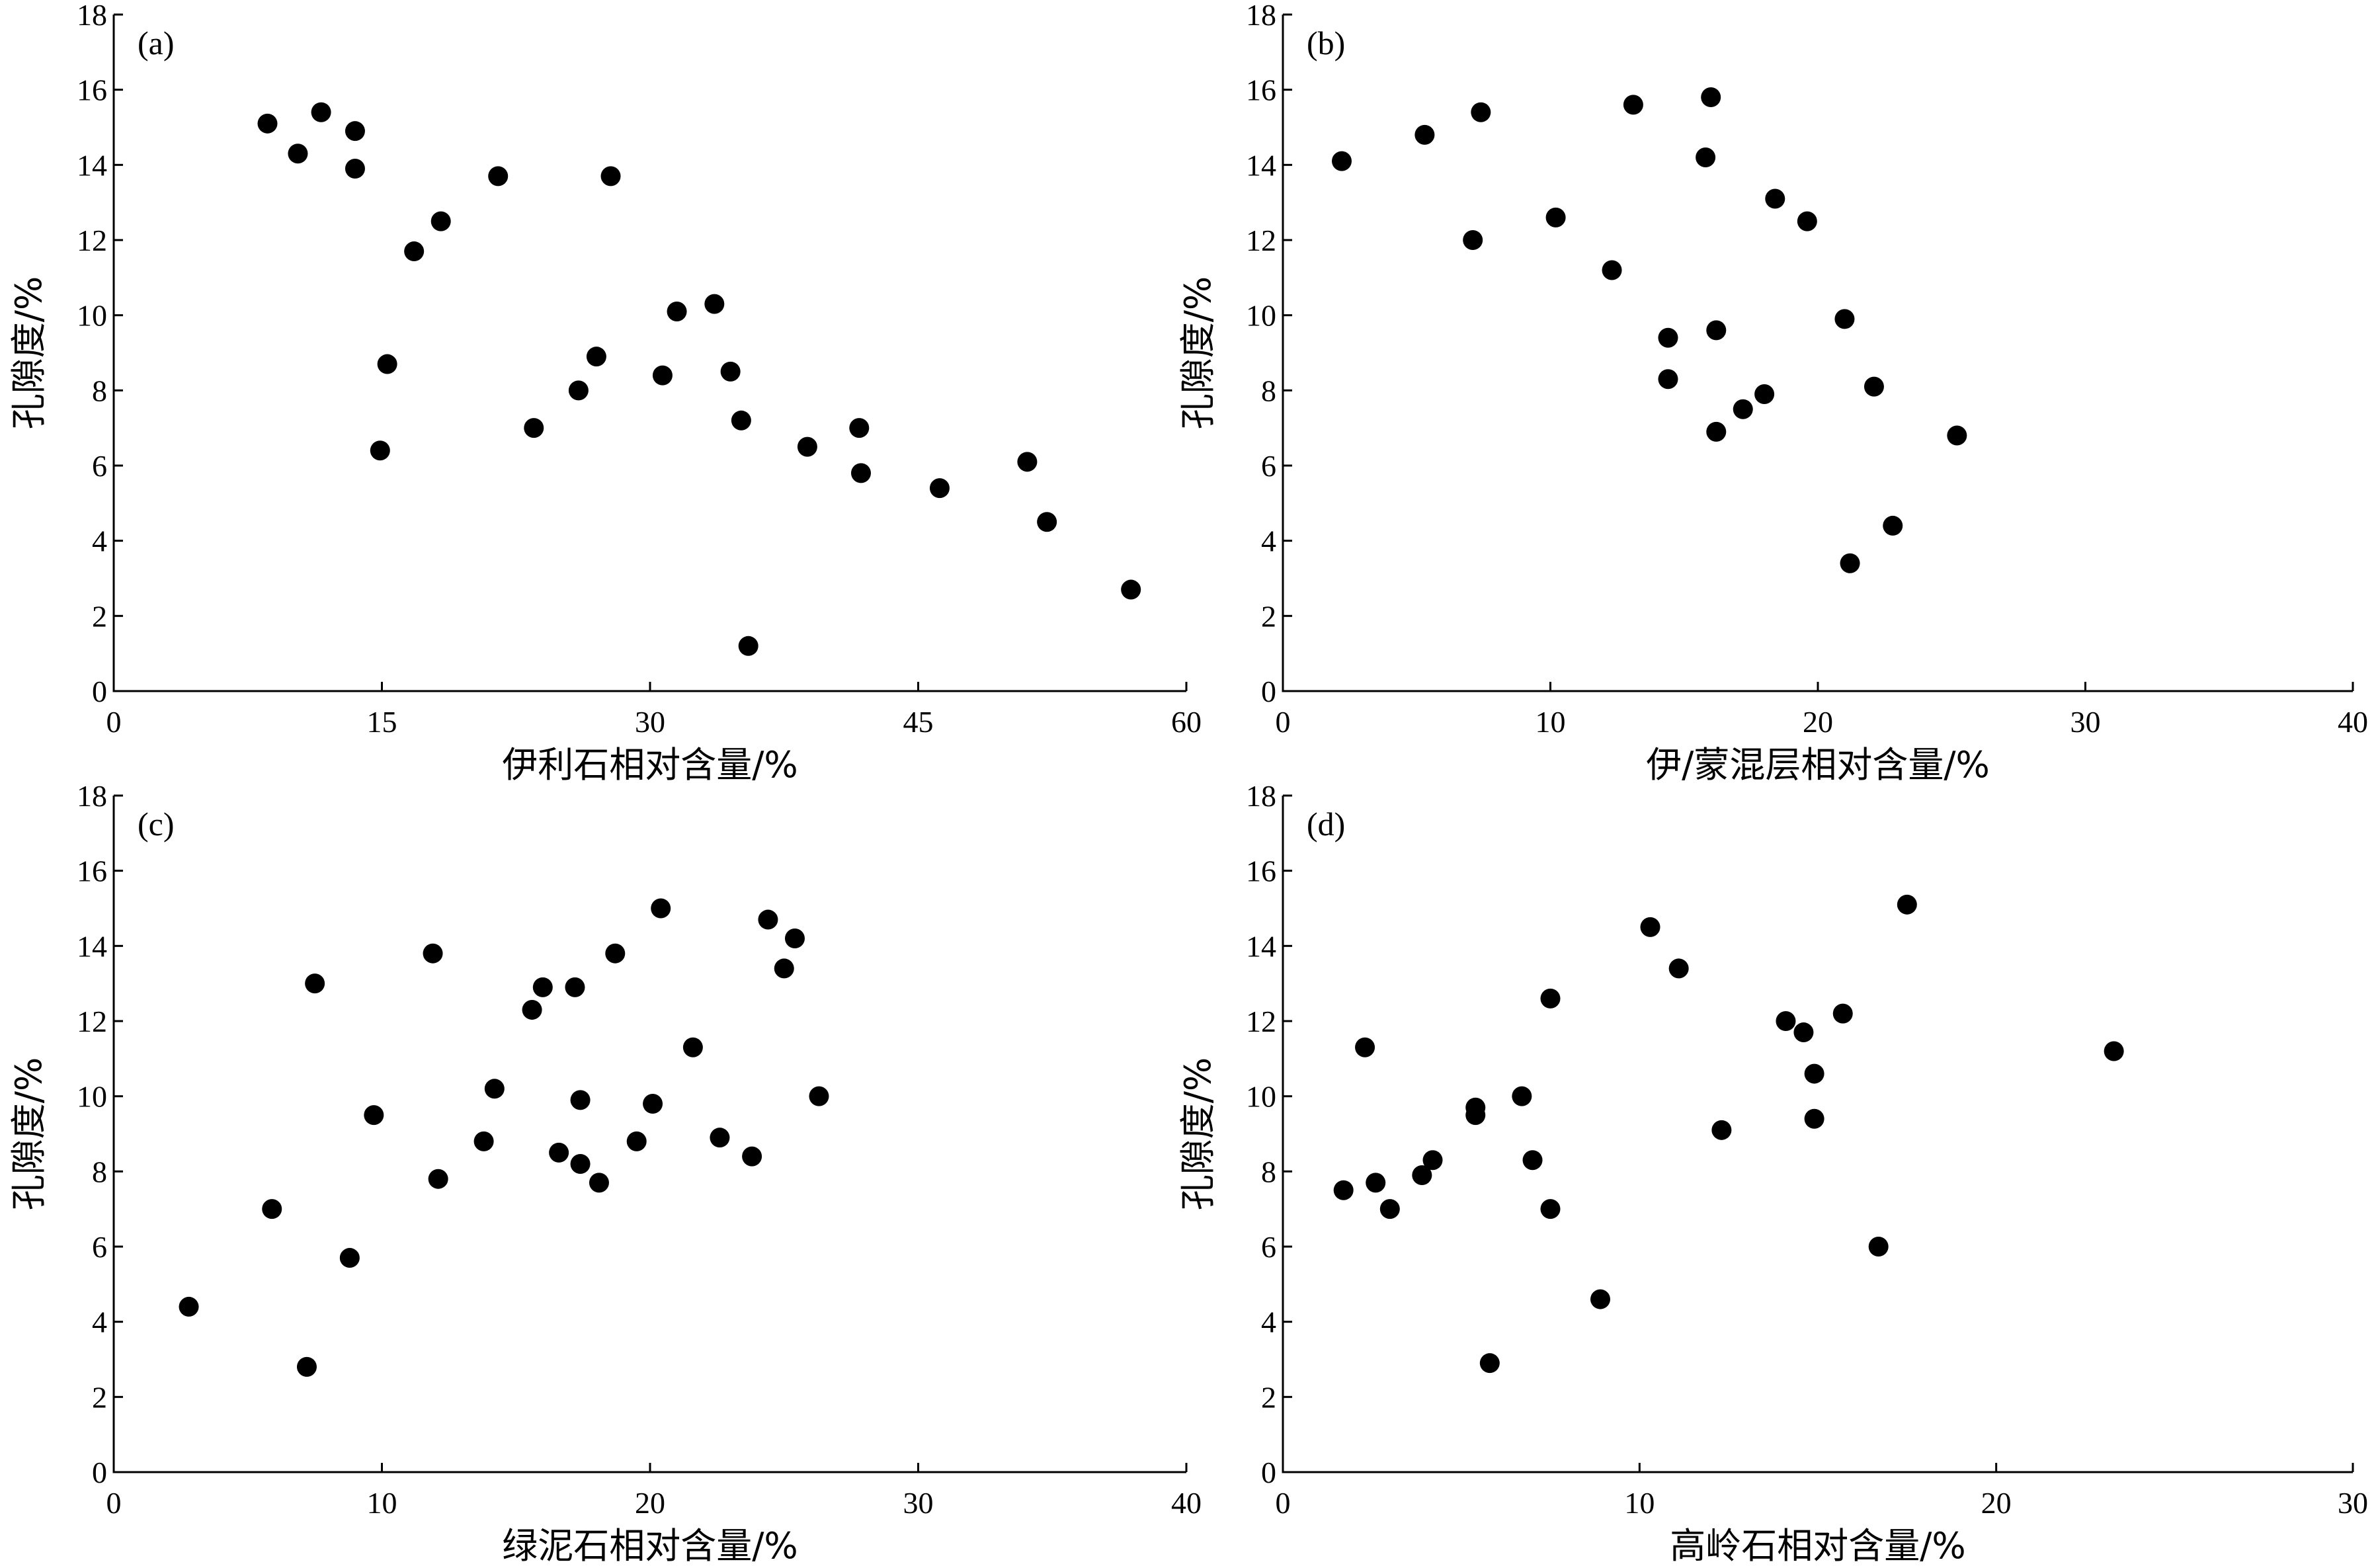  I want to click on x-tick-label: 40, so click(2353, 722).